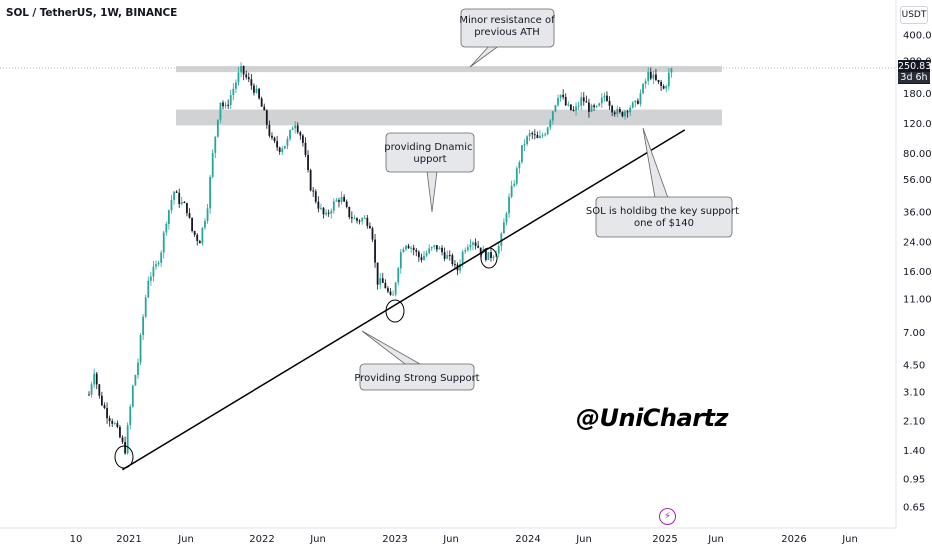  I want to click on lightning-icon: ⚡, so click(667, 516).